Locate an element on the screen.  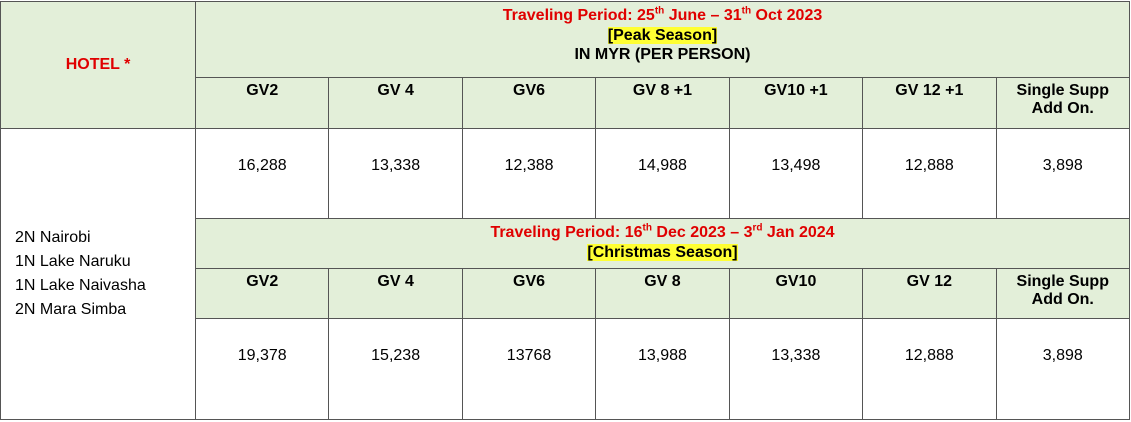
column-header: GV 8 is located at coordinates (662, 293).